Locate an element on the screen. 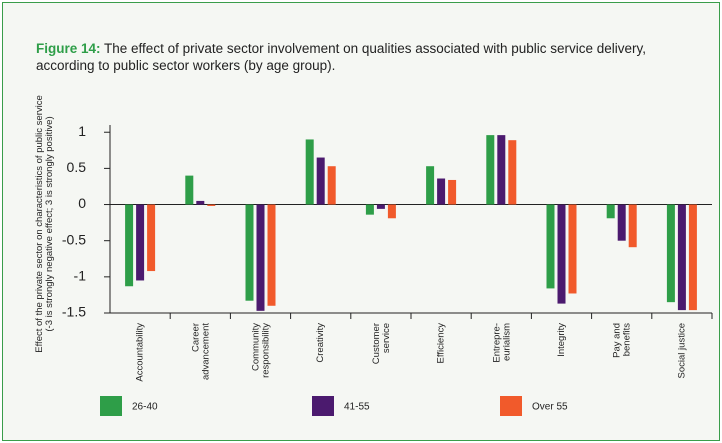 The width and height of the screenshot is (722, 443). y-tick-label: 0 is located at coordinates (82, 203).